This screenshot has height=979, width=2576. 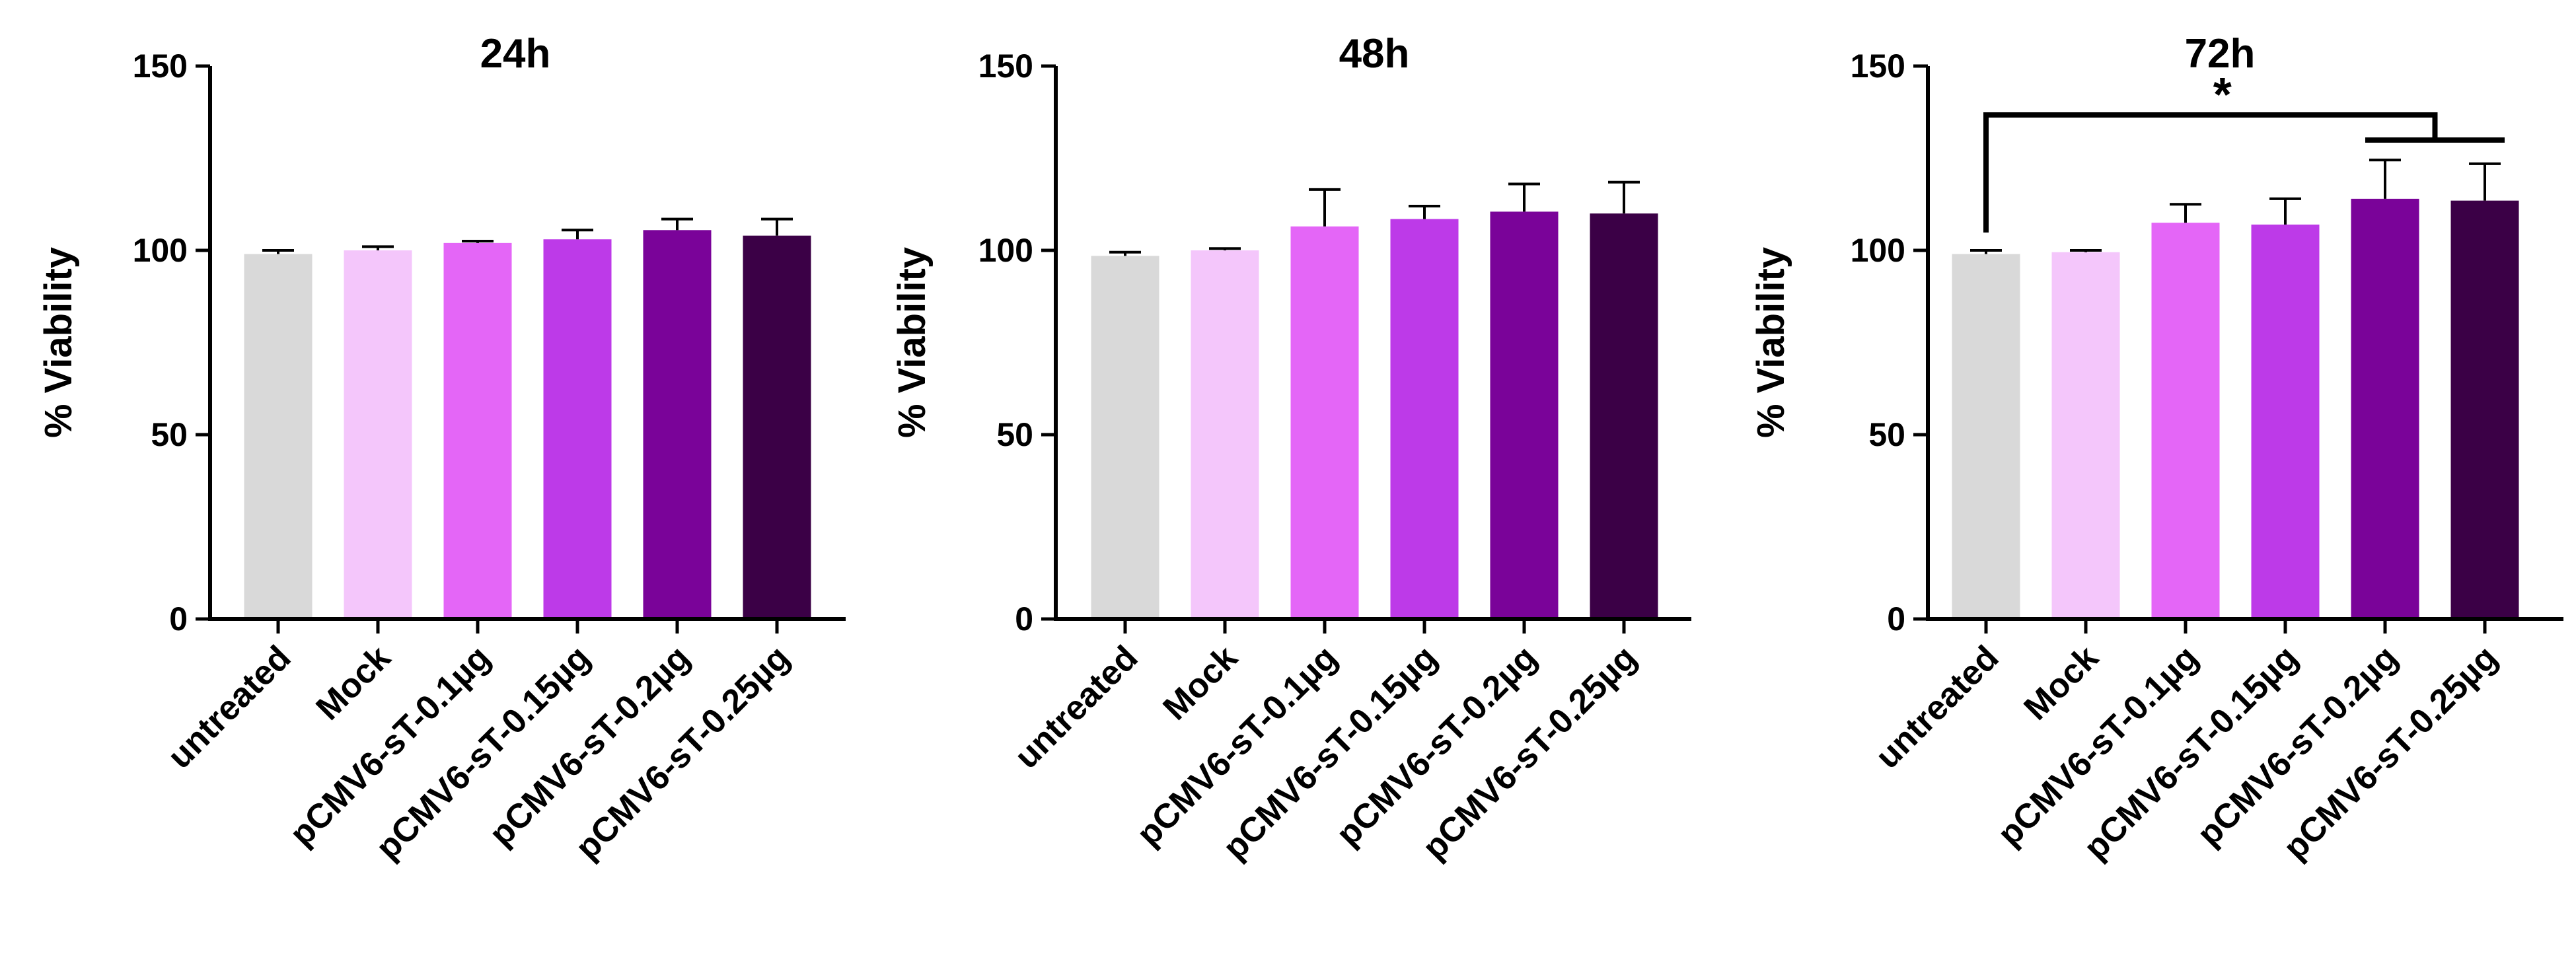 I want to click on chart-title: 24h, so click(x=515, y=54).